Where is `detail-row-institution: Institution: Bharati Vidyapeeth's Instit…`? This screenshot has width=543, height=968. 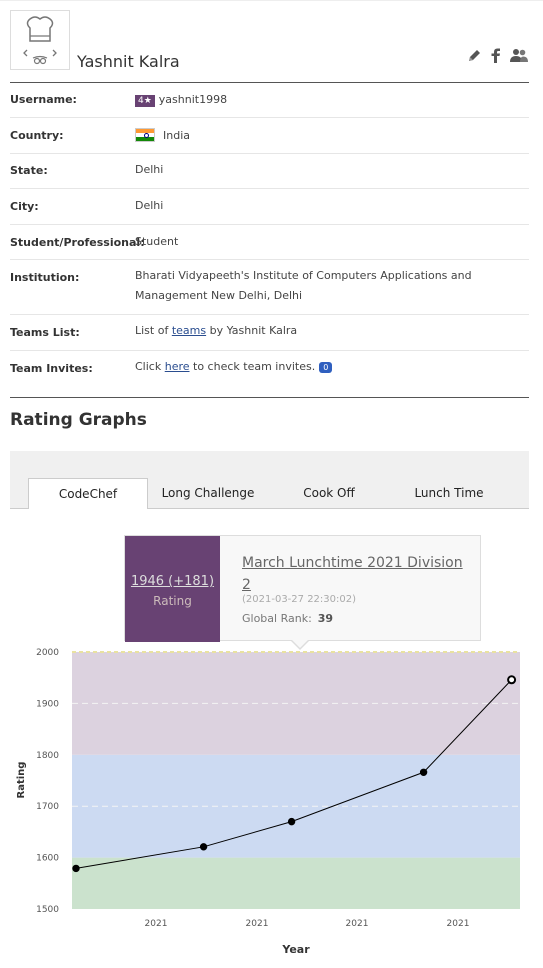
detail-row-institution: Institution: Bharati Vidyapeeth's Instit… is located at coordinates (269, 287).